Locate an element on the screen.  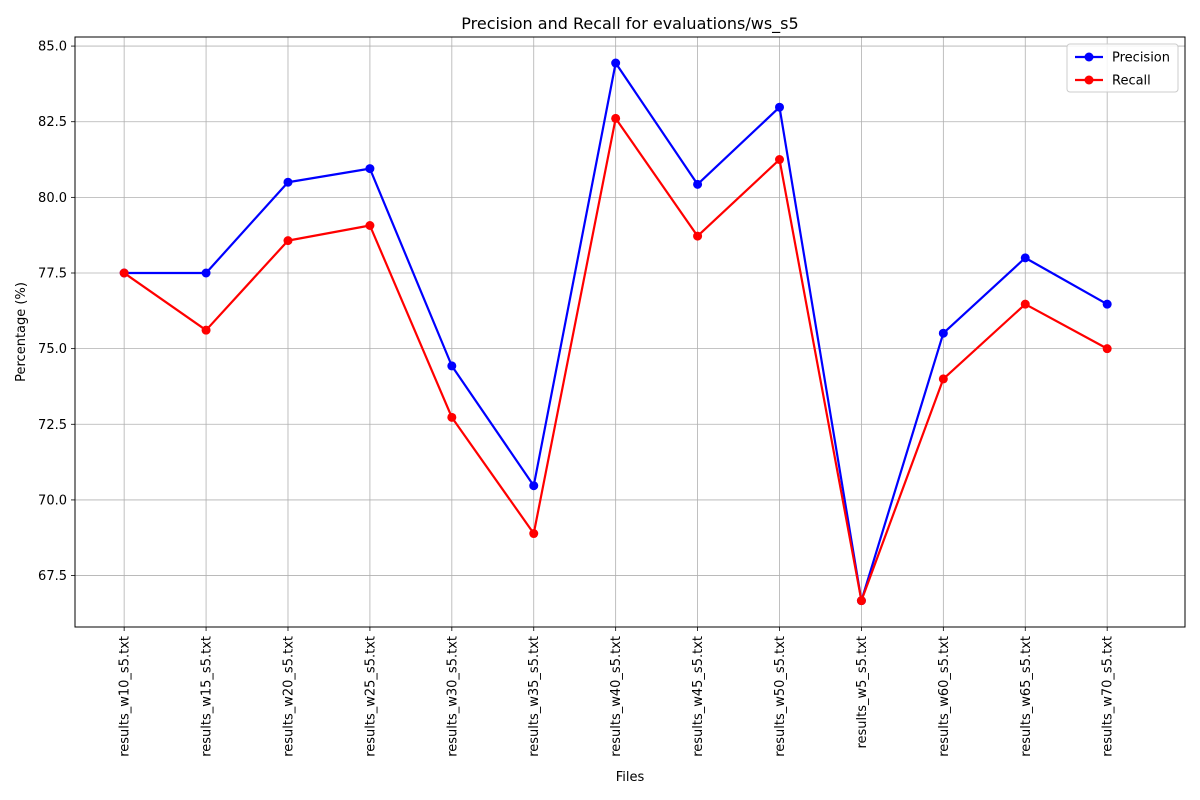
x-tick-label: results_w15_s5.txt is located at coordinates (207, 696).